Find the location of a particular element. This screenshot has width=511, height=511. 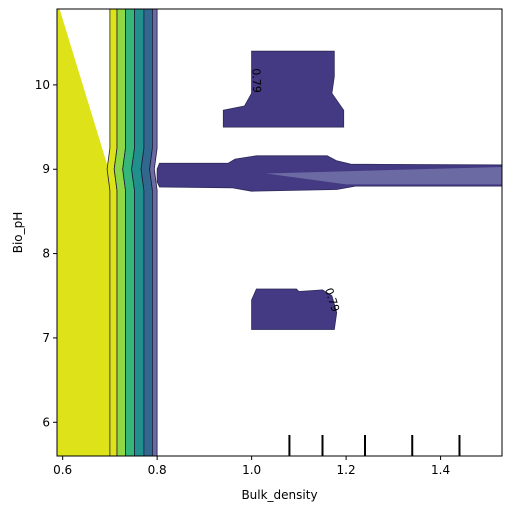

rug-ticks is located at coordinates (374, 445).